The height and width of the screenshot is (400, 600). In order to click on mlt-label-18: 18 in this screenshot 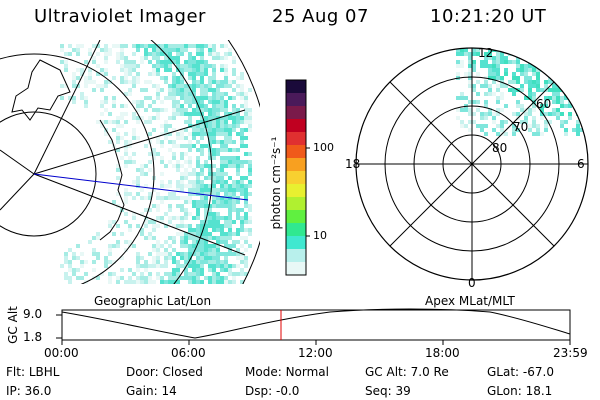, I will do `click(353, 164)`.